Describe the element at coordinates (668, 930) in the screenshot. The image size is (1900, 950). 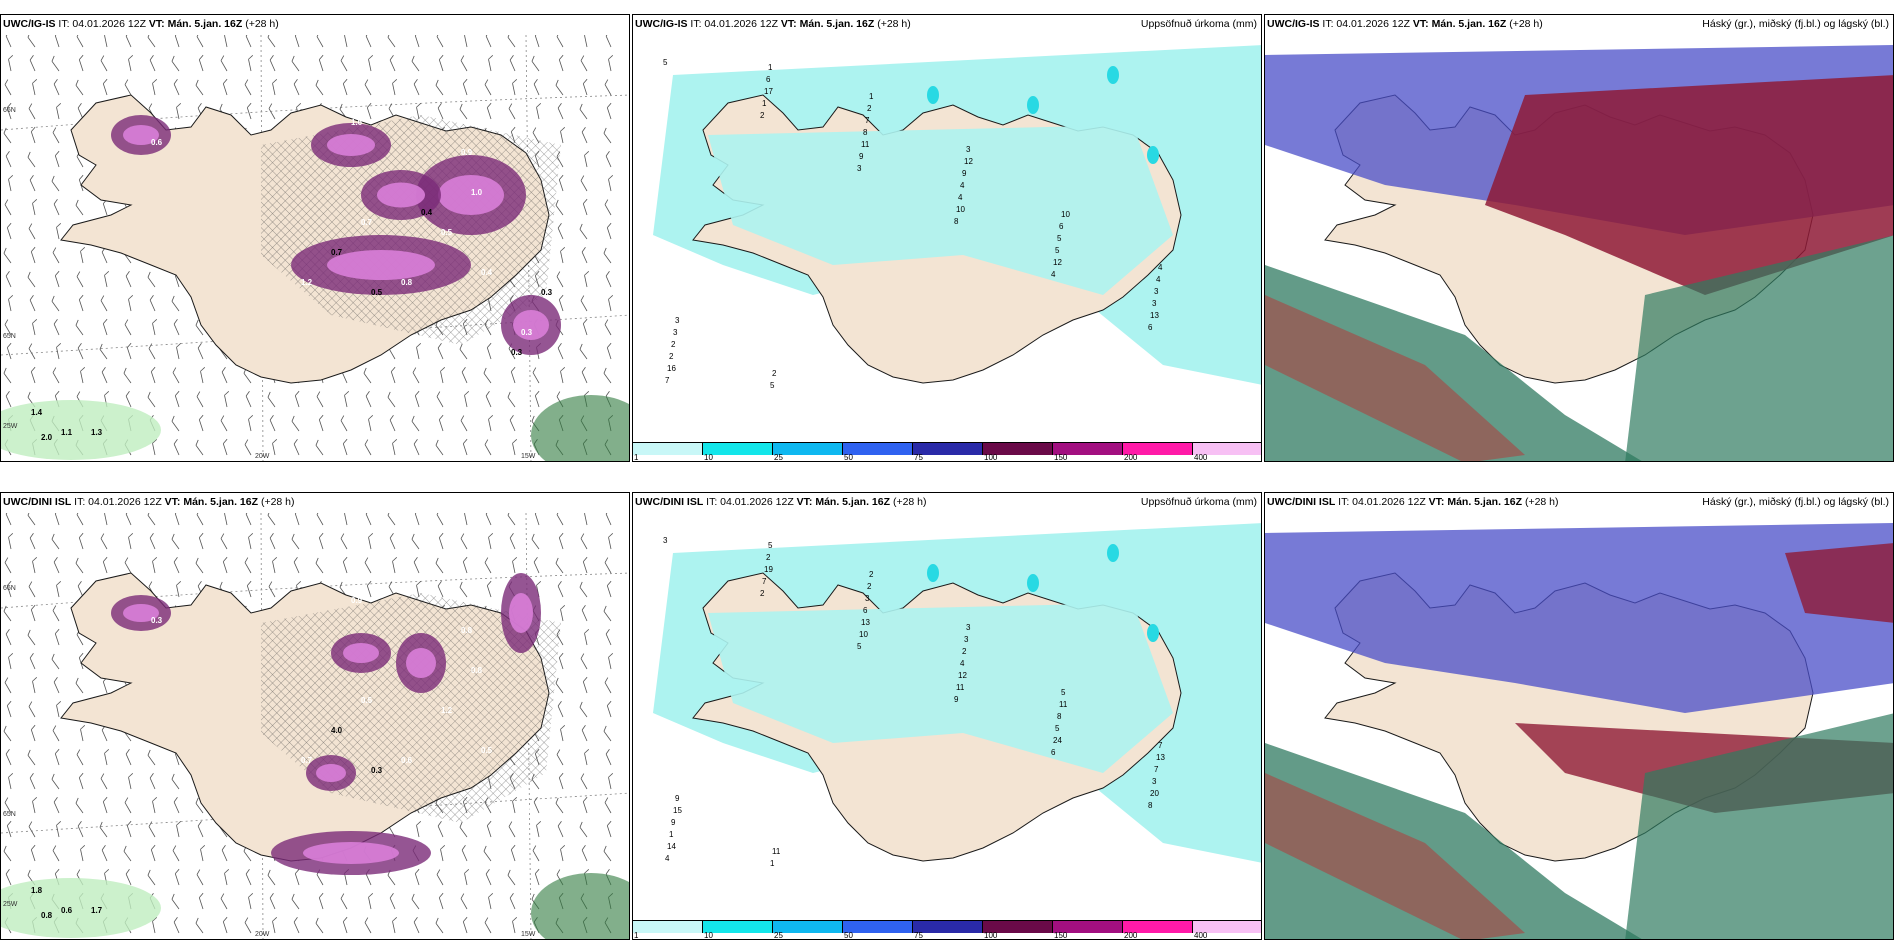
I see `colorbar-segment: 1` at that location.